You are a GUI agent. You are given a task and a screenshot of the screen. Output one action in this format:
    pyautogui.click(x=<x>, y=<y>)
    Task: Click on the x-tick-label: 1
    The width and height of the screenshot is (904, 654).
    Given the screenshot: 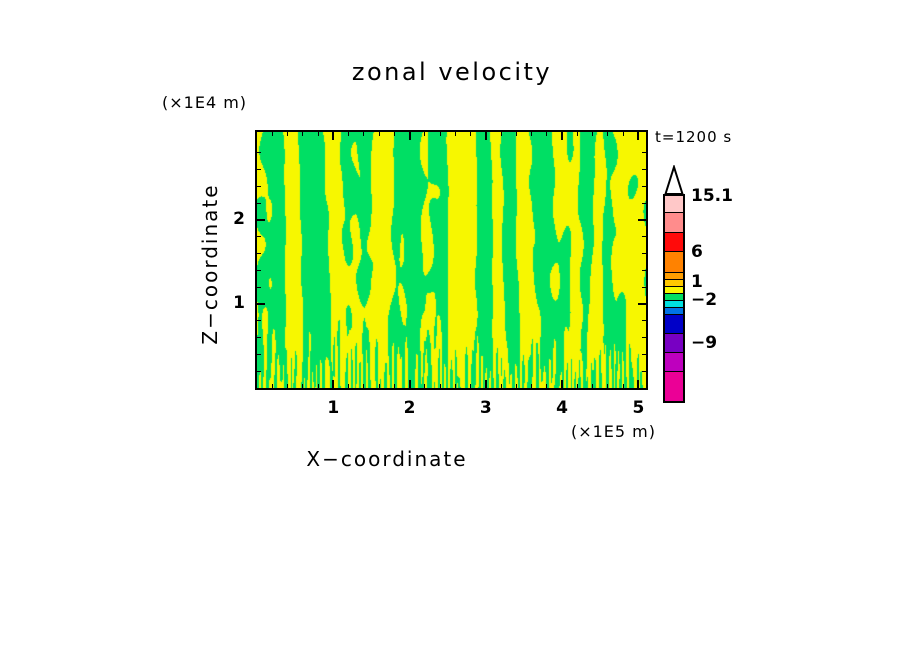 What is the action you would take?
    pyautogui.click(x=333, y=408)
    